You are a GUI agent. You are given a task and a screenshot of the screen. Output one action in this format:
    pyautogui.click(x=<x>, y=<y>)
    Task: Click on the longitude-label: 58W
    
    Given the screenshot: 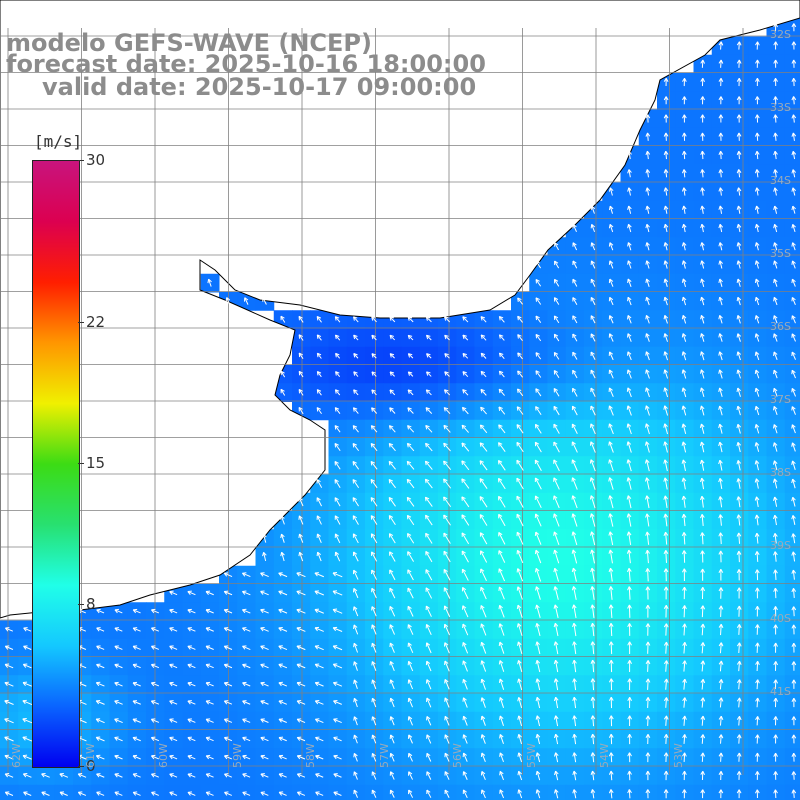 What is the action you would take?
    pyautogui.click(x=310, y=755)
    